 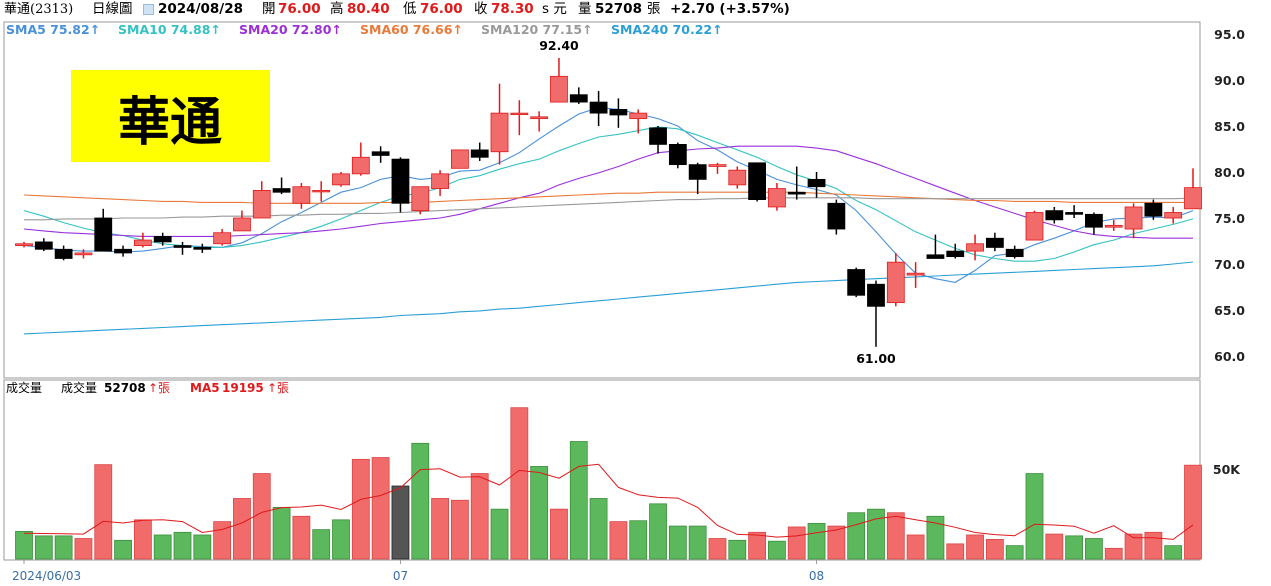 I want to click on change-value: +2.70 (+3.57%), so click(x=730, y=9).